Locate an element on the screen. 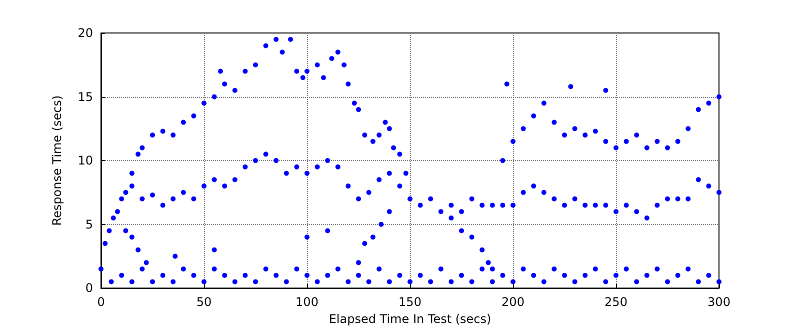 The height and width of the screenshot is (330, 800). x-tick-label: 100 is located at coordinates (307, 302).